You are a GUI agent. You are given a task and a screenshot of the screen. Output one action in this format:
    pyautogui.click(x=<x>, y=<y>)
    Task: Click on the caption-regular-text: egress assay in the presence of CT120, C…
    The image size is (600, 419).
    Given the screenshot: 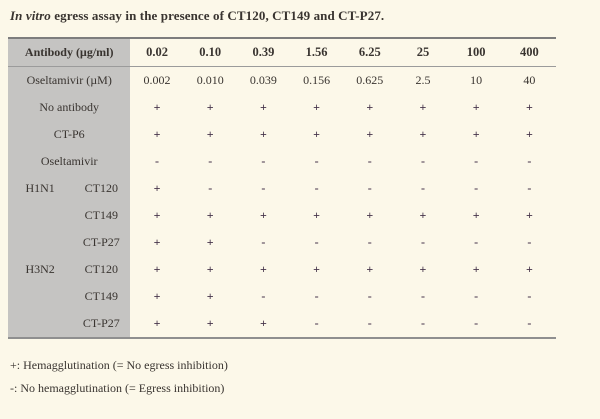 What is the action you would take?
    pyautogui.click(x=217, y=15)
    